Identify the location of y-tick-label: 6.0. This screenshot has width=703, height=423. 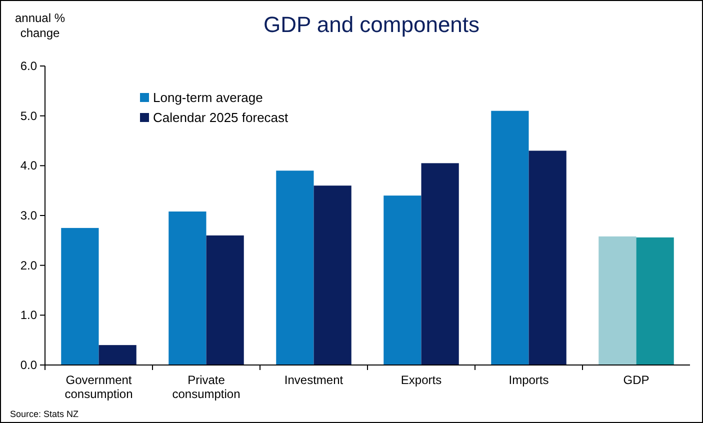
(29, 66).